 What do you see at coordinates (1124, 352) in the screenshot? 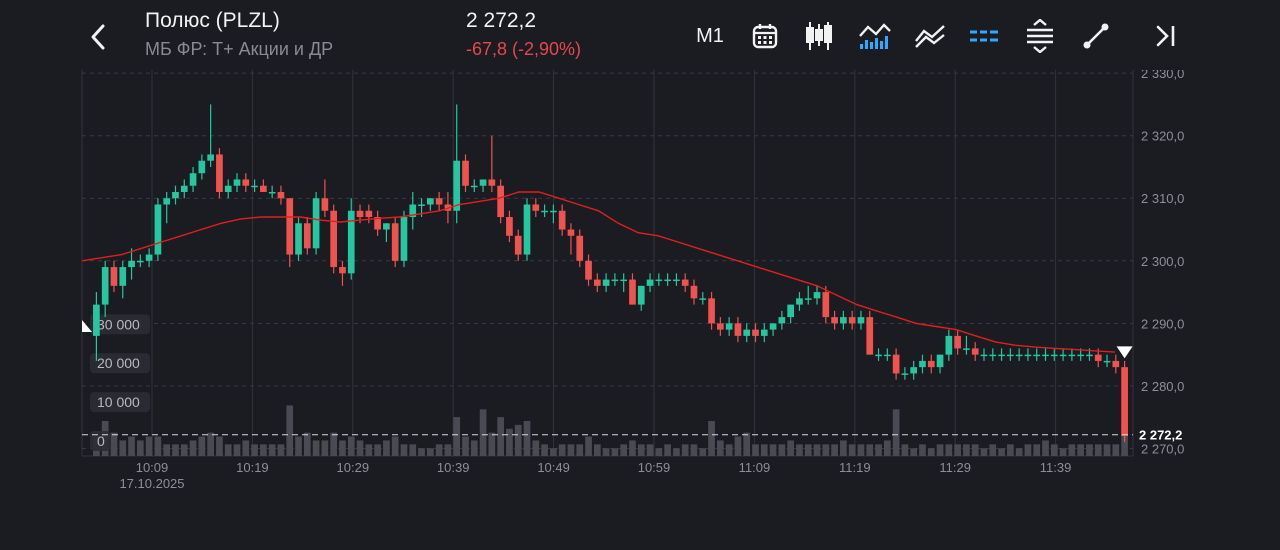
I see `last-candle-marker-icon` at bounding box center [1124, 352].